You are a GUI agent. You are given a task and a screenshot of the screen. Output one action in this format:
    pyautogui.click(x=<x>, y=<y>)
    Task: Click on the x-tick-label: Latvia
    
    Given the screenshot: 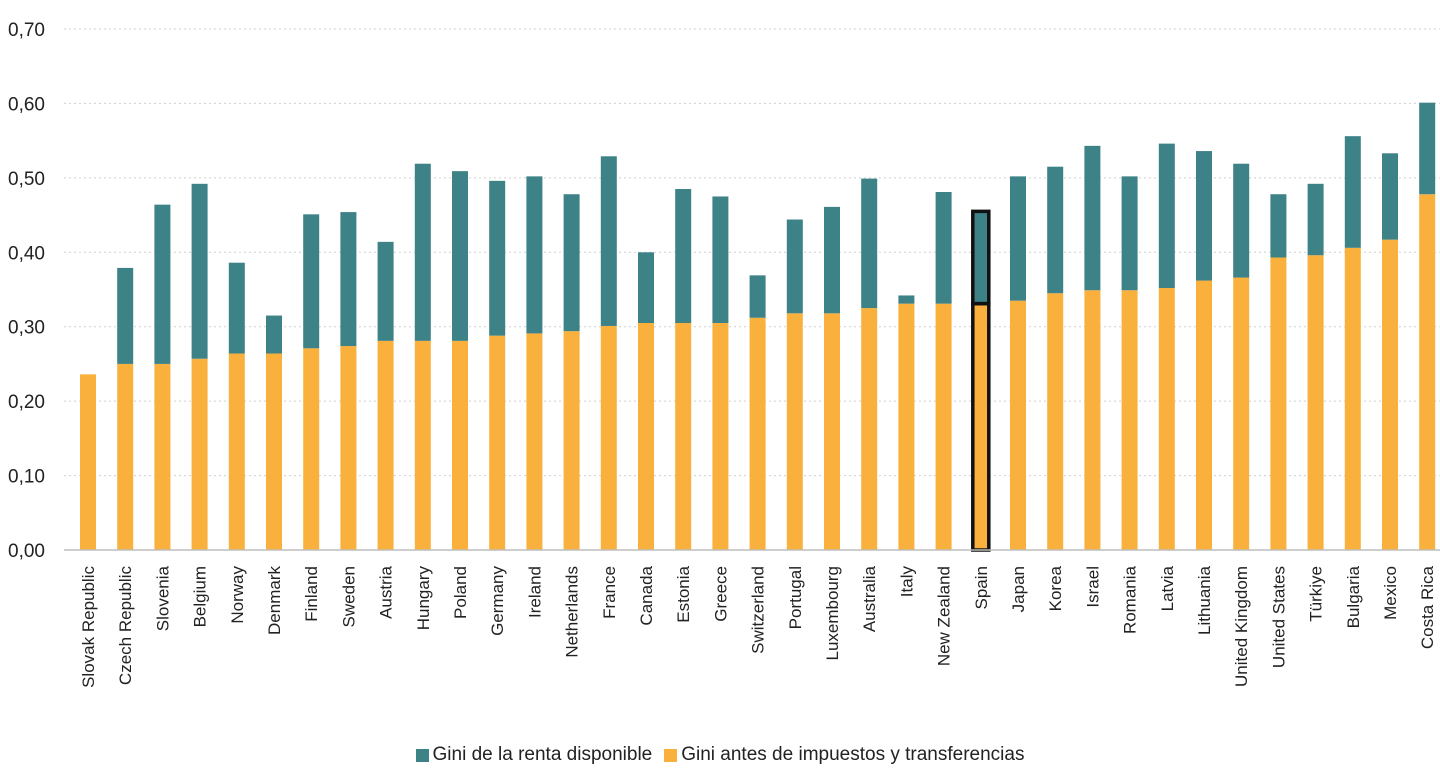 What is the action you would take?
    pyautogui.click(x=1167, y=588)
    